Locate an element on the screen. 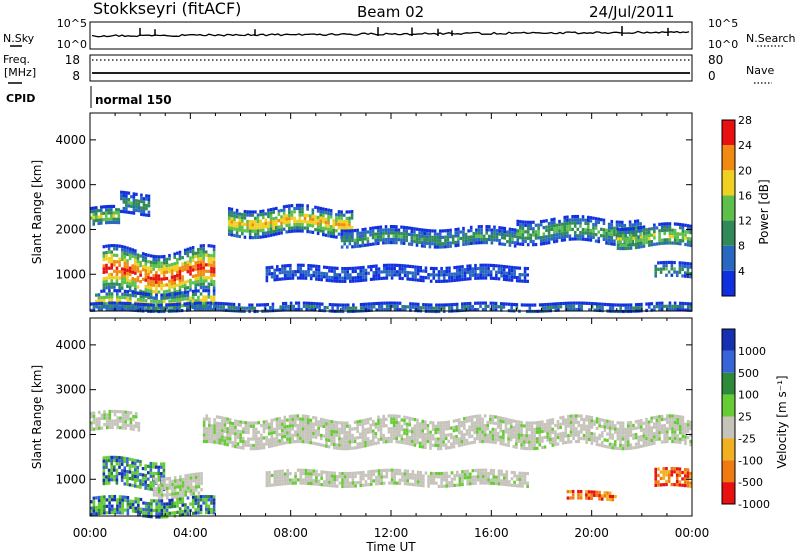 The height and width of the screenshot is (554, 800). power-colorbar-tick: 8 is located at coordinates (741, 246).